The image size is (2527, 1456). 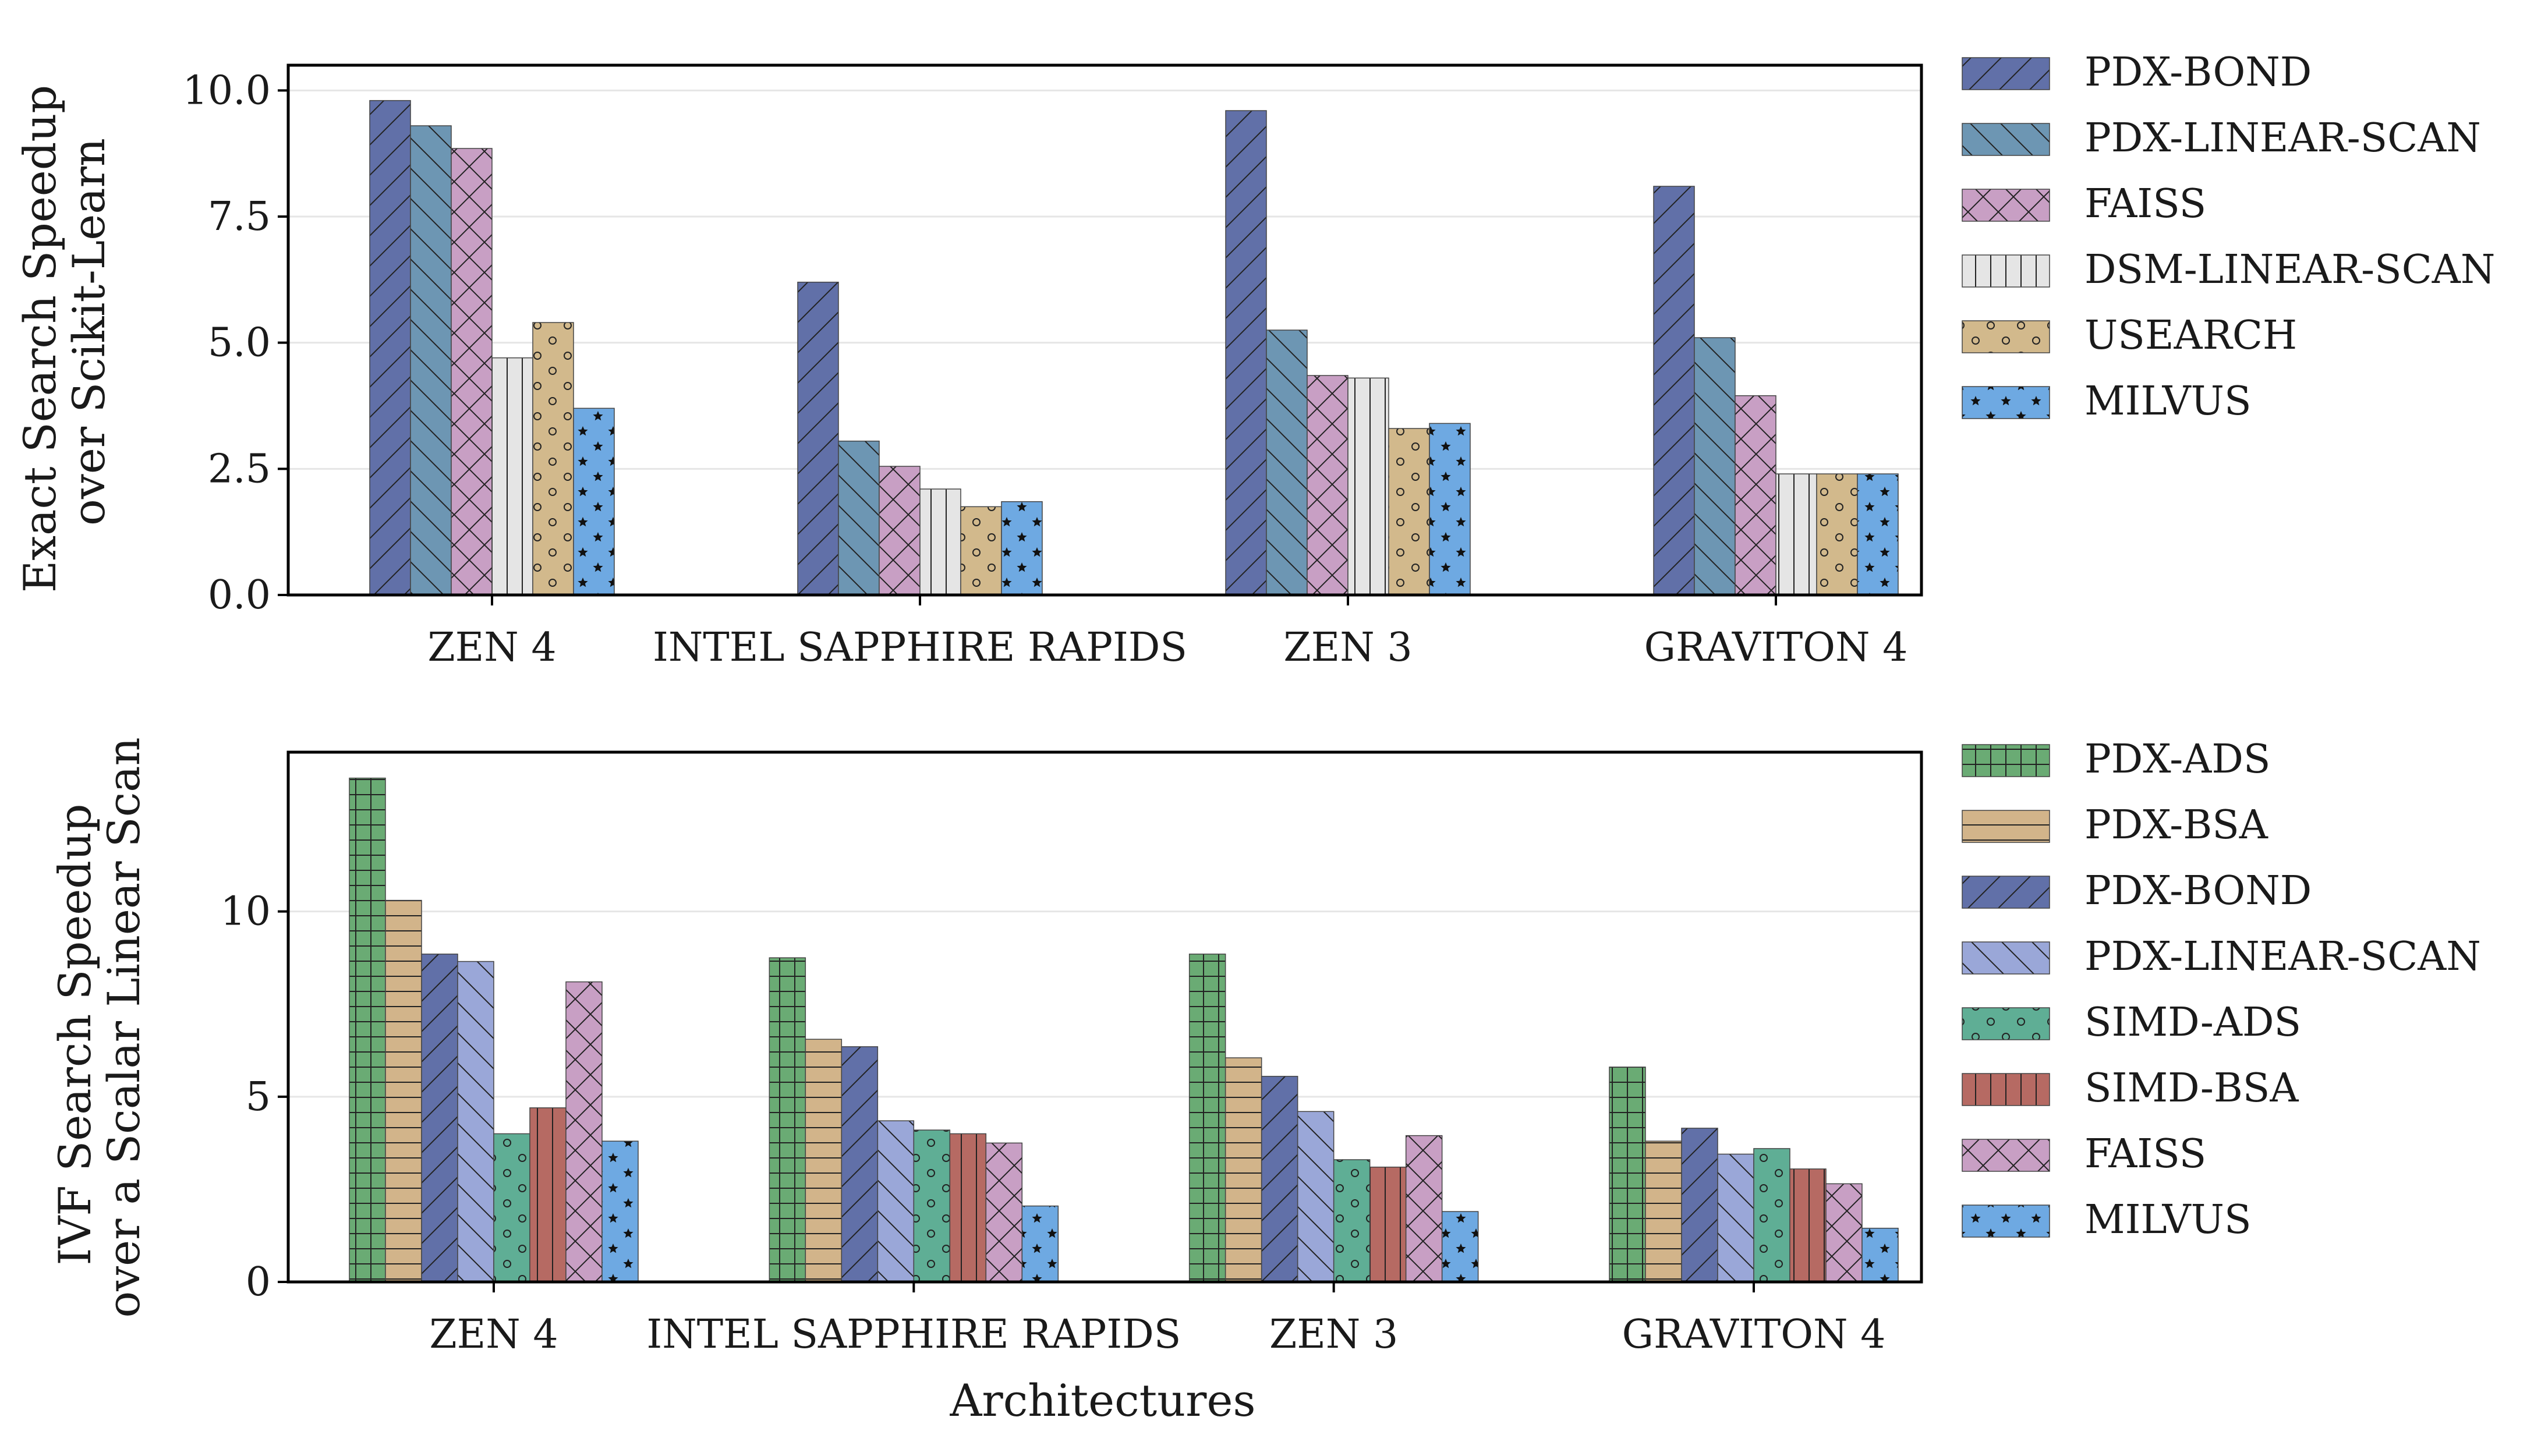 I want to click on bottom-legend-swatch-pdx-ads, so click(x=2006, y=760).